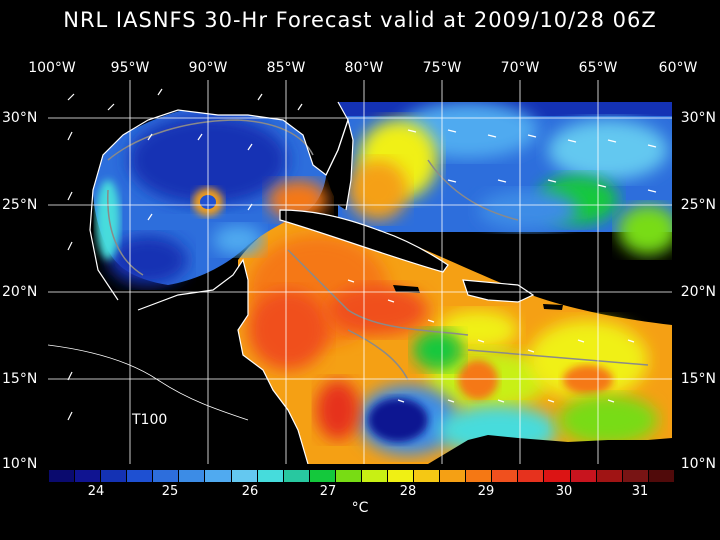  I want to click on temperature-colorbar, so click(361, 476).